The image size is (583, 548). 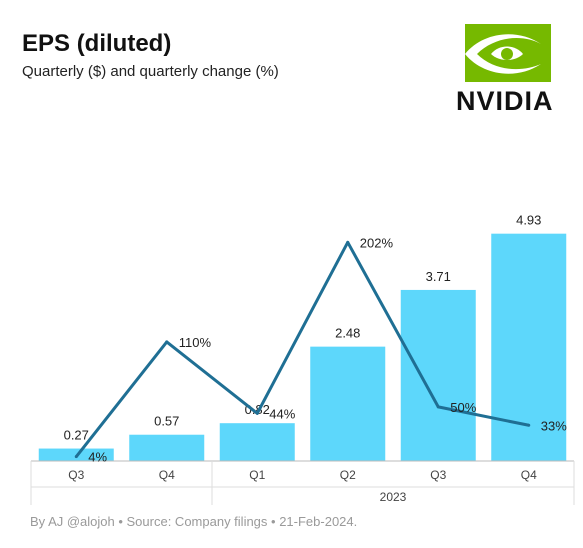 I want to click on line-value-label: 4%, so click(x=97, y=457).